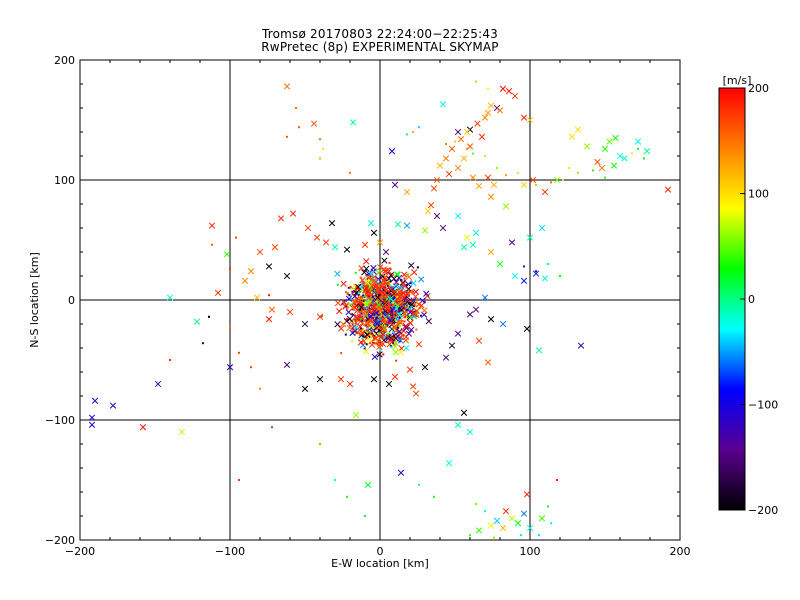 Image resolution: width=800 pixels, height=600 pixels. Describe the element at coordinates (758, 194) in the screenshot. I see `colorbar-tick-label: 100` at that location.